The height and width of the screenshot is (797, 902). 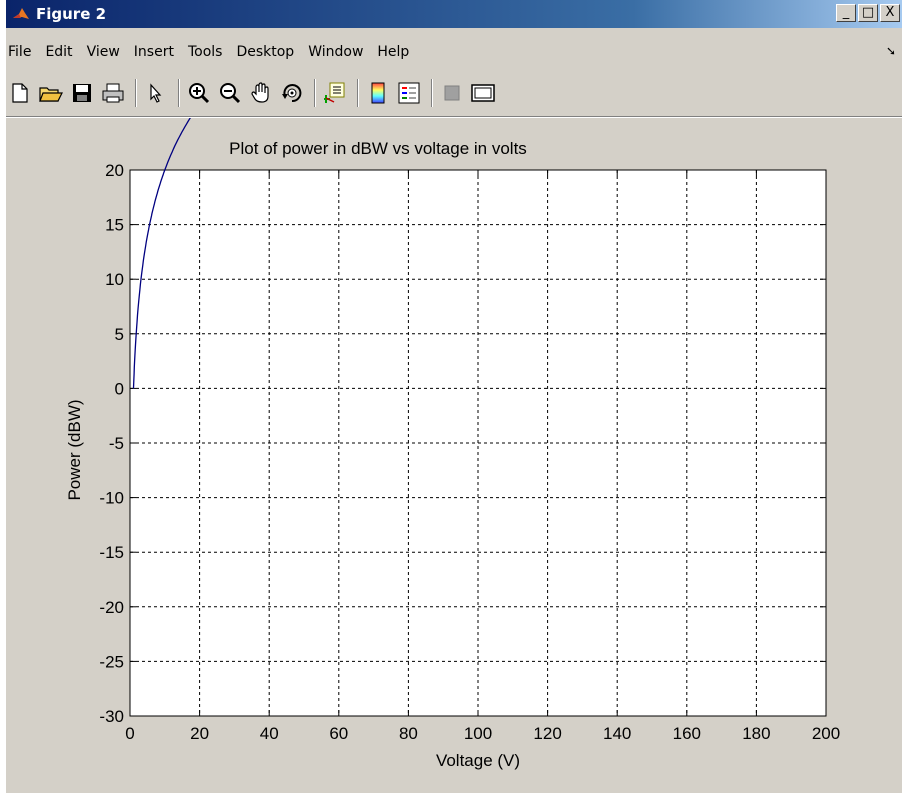 I want to click on y-tick-label: -25, so click(x=111, y=661).